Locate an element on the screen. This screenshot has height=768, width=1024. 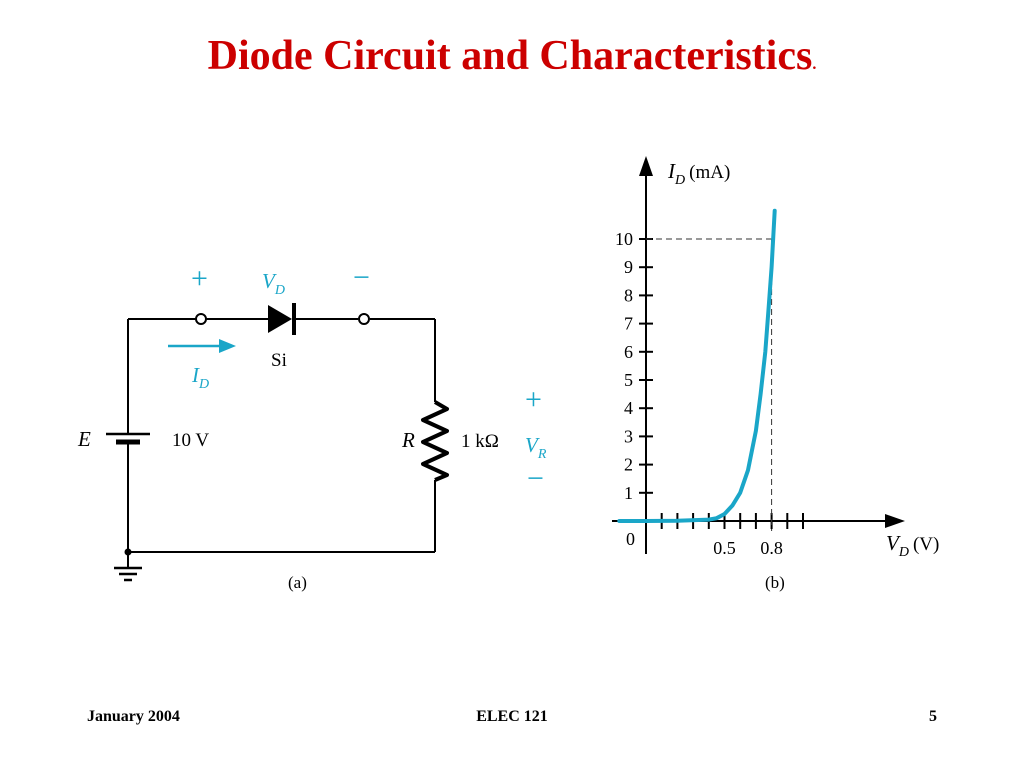
y-tick-label: 3 is located at coordinates (628, 436).